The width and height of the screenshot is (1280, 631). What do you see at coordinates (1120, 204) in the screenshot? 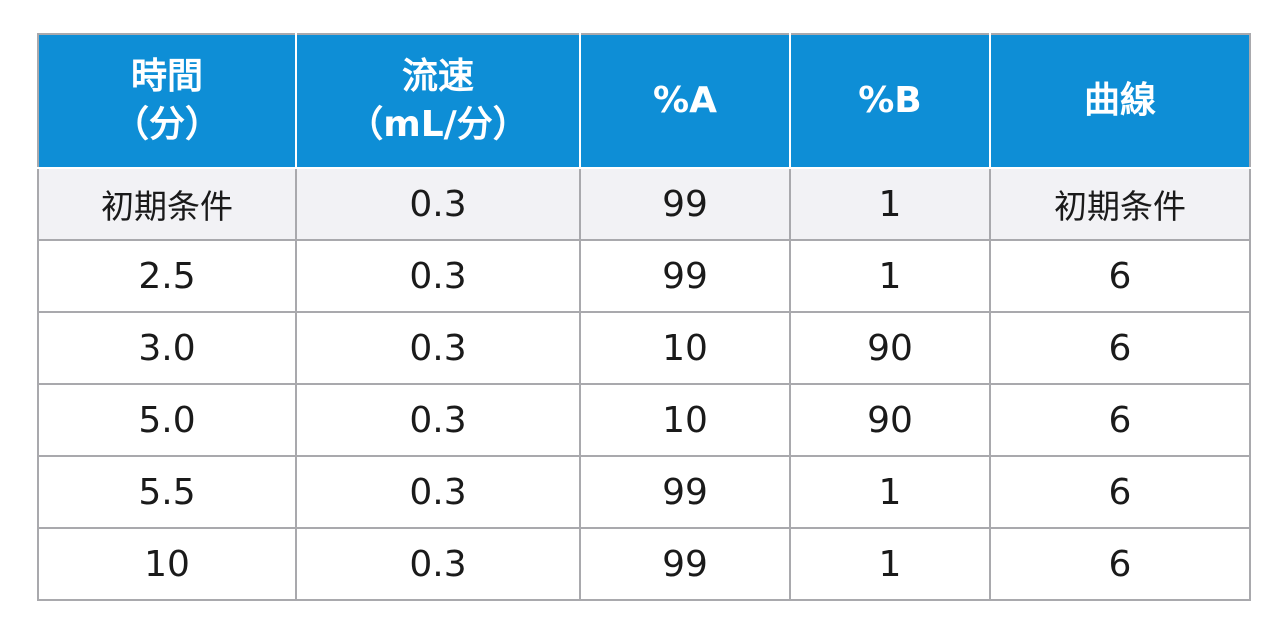
I see `cell-curve: 初期条件` at bounding box center [1120, 204].